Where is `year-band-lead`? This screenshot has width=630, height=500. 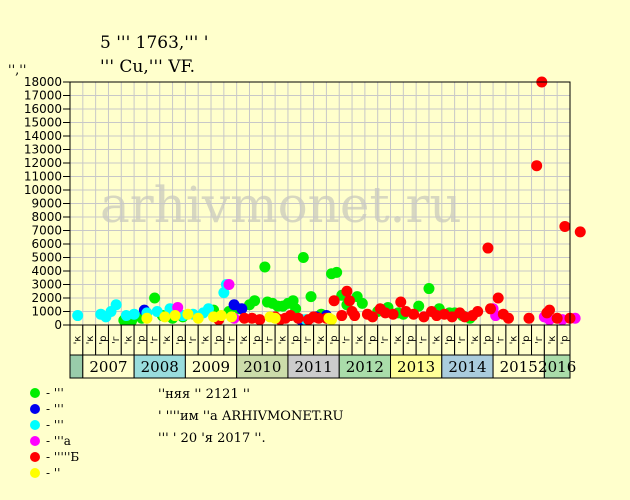
year-band-lead is located at coordinates (76, 366).